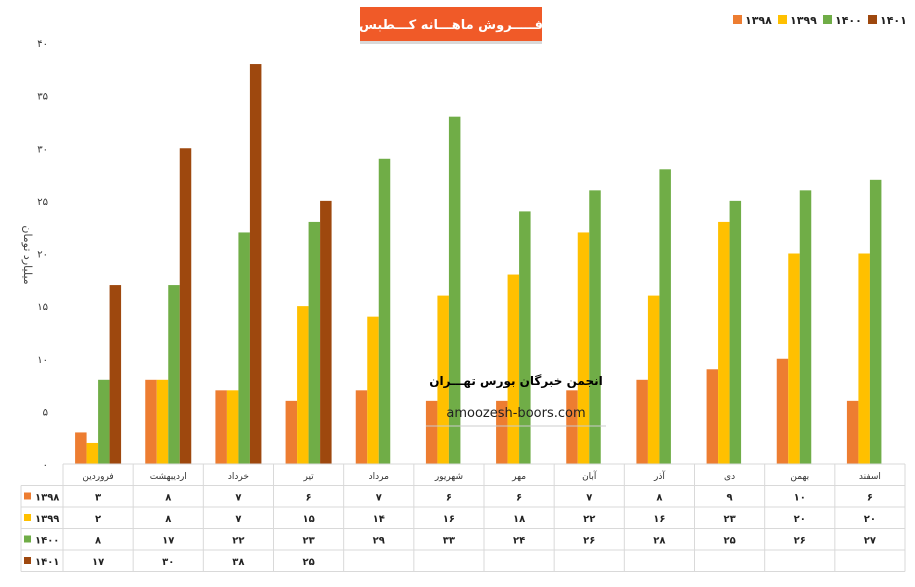  What do you see at coordinates (800, 541) in the screenshot?
I see `table-cell: ۲۶` at bounding box center [800, 541].